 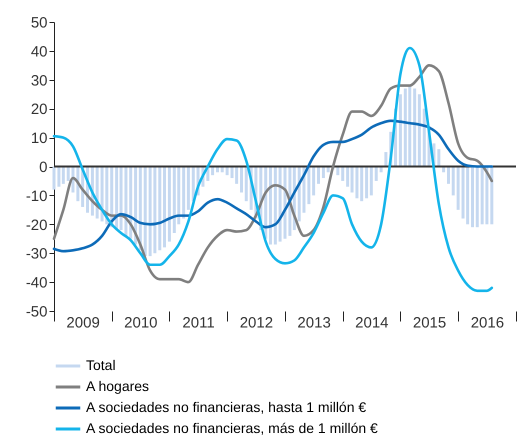 I want to click on y-tick-label: 40, so click(x=39, y=51).